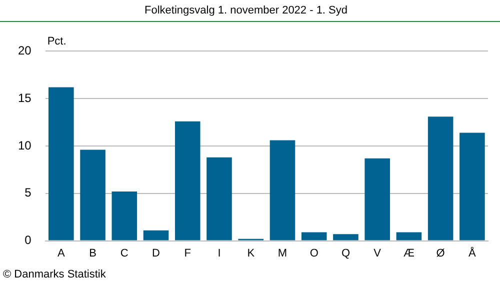 Image resolution: width=500 pixels, height=282 pixels. What do you see at coordinates (25, 97) in the screenshot?
I see `y-tick-label: 15` at bounding box center [25, 97].